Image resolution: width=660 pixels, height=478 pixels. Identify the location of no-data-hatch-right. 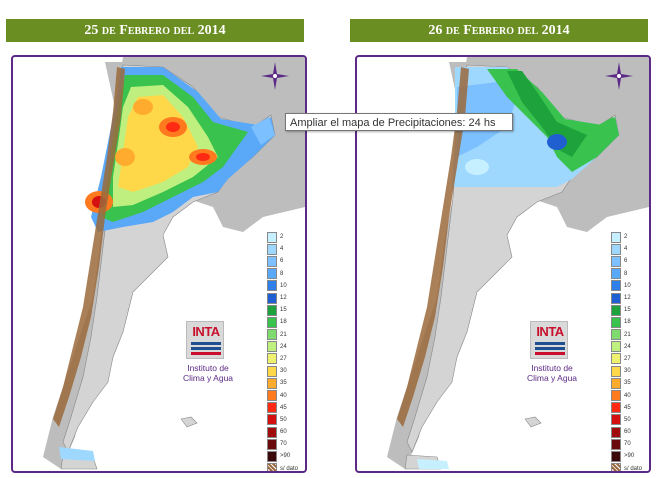
(433, 247).